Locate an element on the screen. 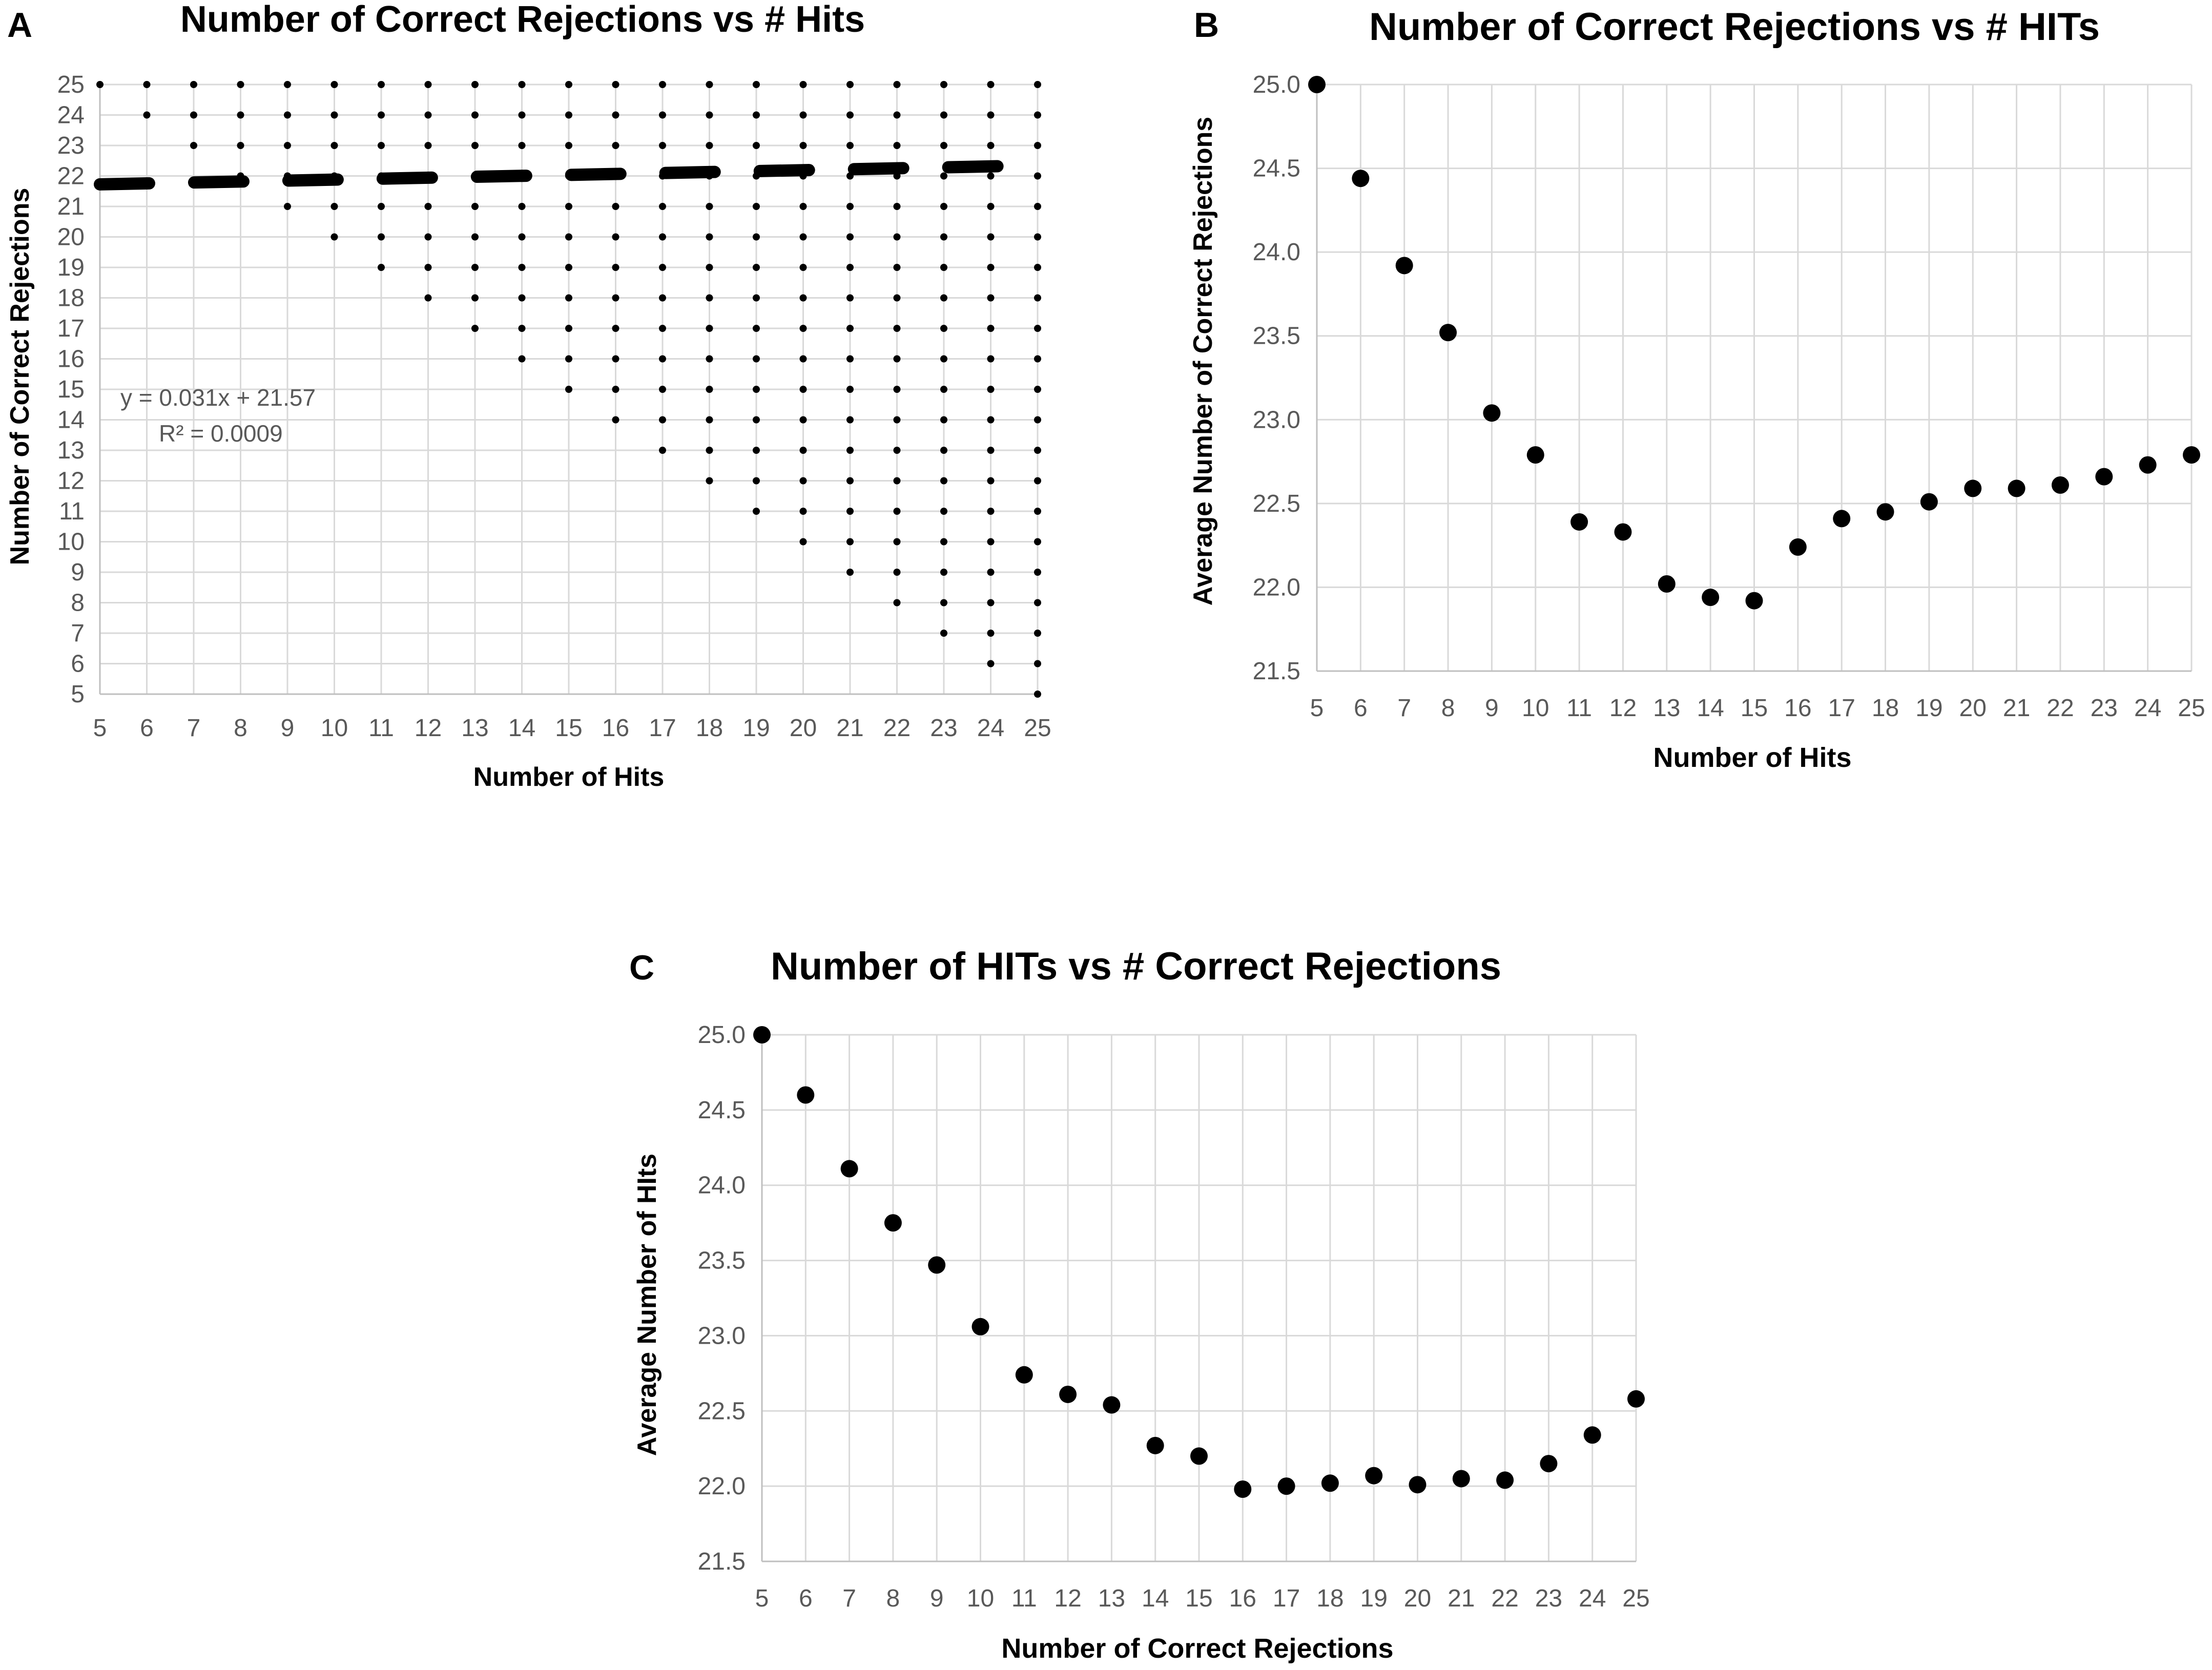 The width and height of the screenshot is (2212, 1670). y-tick-label: 21.5 is located at coordinates (722, 1561).